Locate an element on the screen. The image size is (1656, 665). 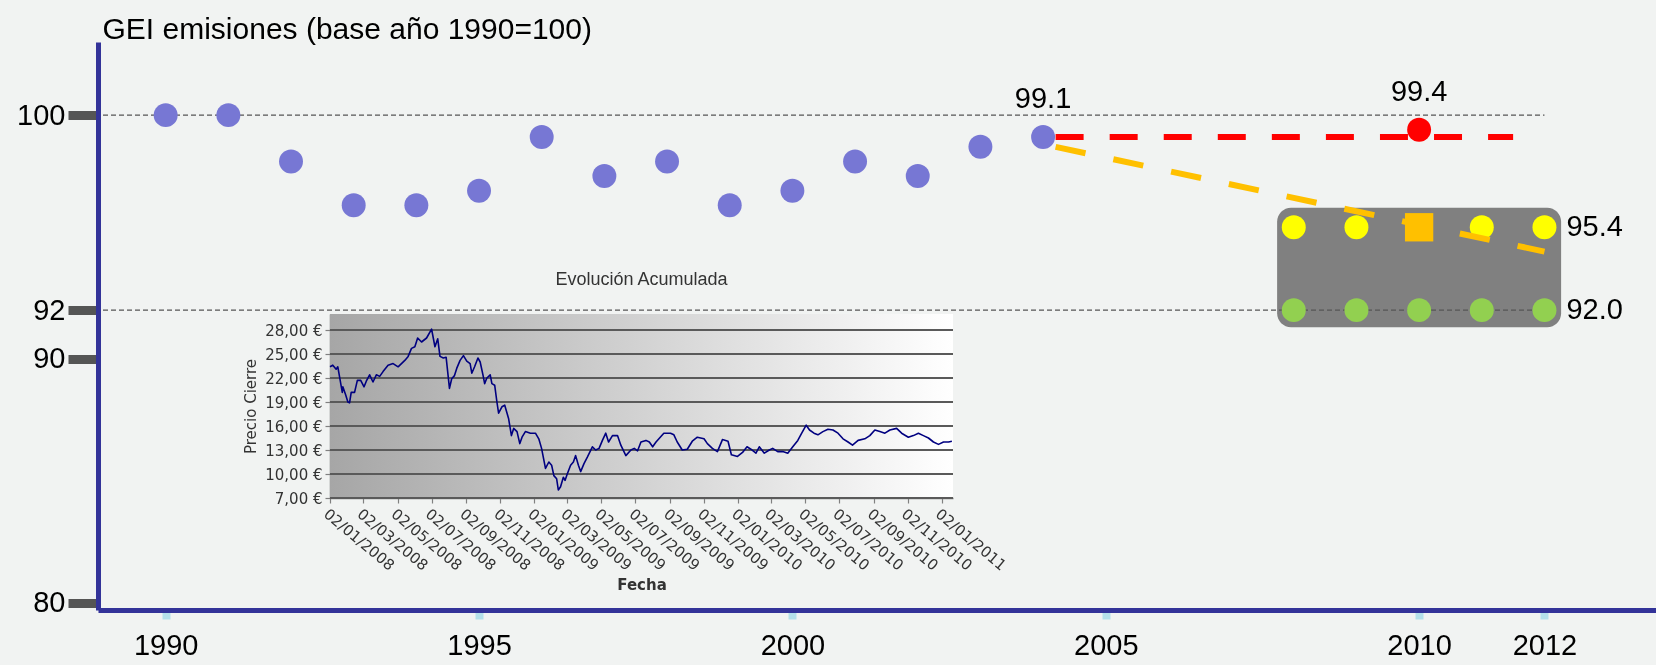
x-axis-title: Fecha is located at coordinates (642, 584).